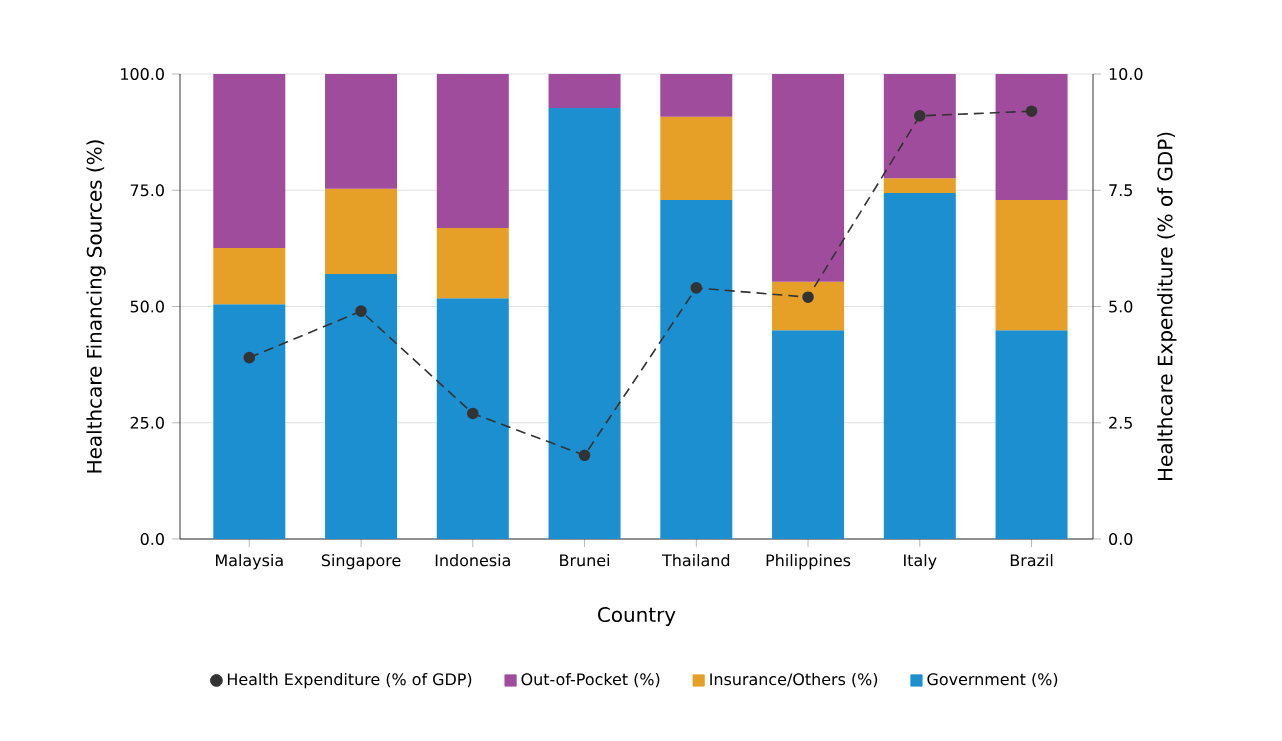  Describe the element at coordinates (142, 74) in the screenshot. I see `y-tick-label: 100.0` at that location.